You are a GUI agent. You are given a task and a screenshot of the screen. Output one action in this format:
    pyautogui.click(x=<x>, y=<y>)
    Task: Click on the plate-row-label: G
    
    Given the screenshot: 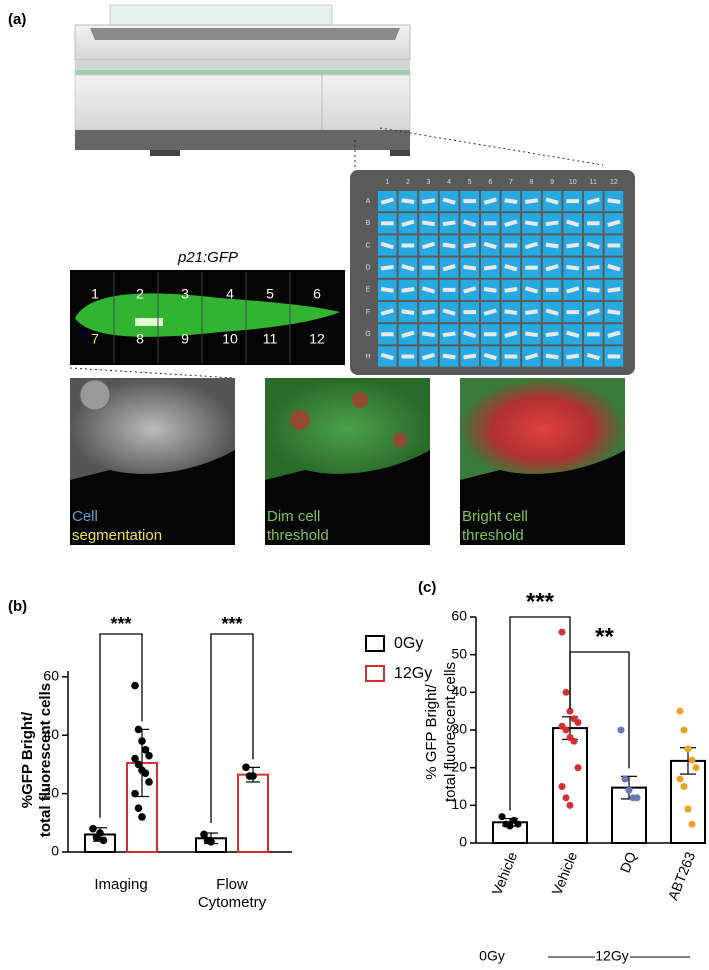 What is the action you would take?
    pyautogui.click(x=367, y=334)
    